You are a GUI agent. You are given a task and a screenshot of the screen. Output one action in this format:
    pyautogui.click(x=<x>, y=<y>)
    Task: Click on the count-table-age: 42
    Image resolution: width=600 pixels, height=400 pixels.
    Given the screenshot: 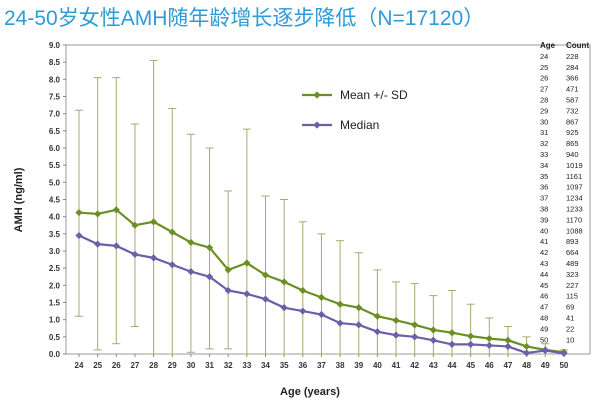 What is the action you would take?
    pyautogui.click(x=544, y=252)
    